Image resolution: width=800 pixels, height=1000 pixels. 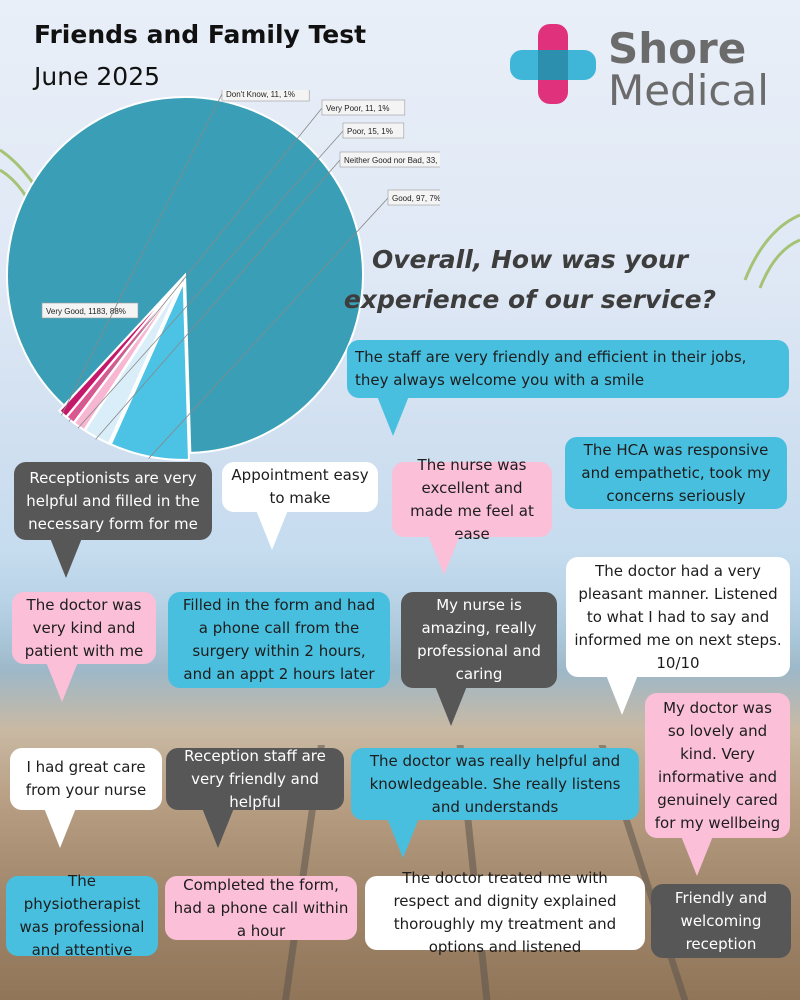 I want to click on pie-data-label: Very Good, 1183, 88%, so click(x=90, y=310).